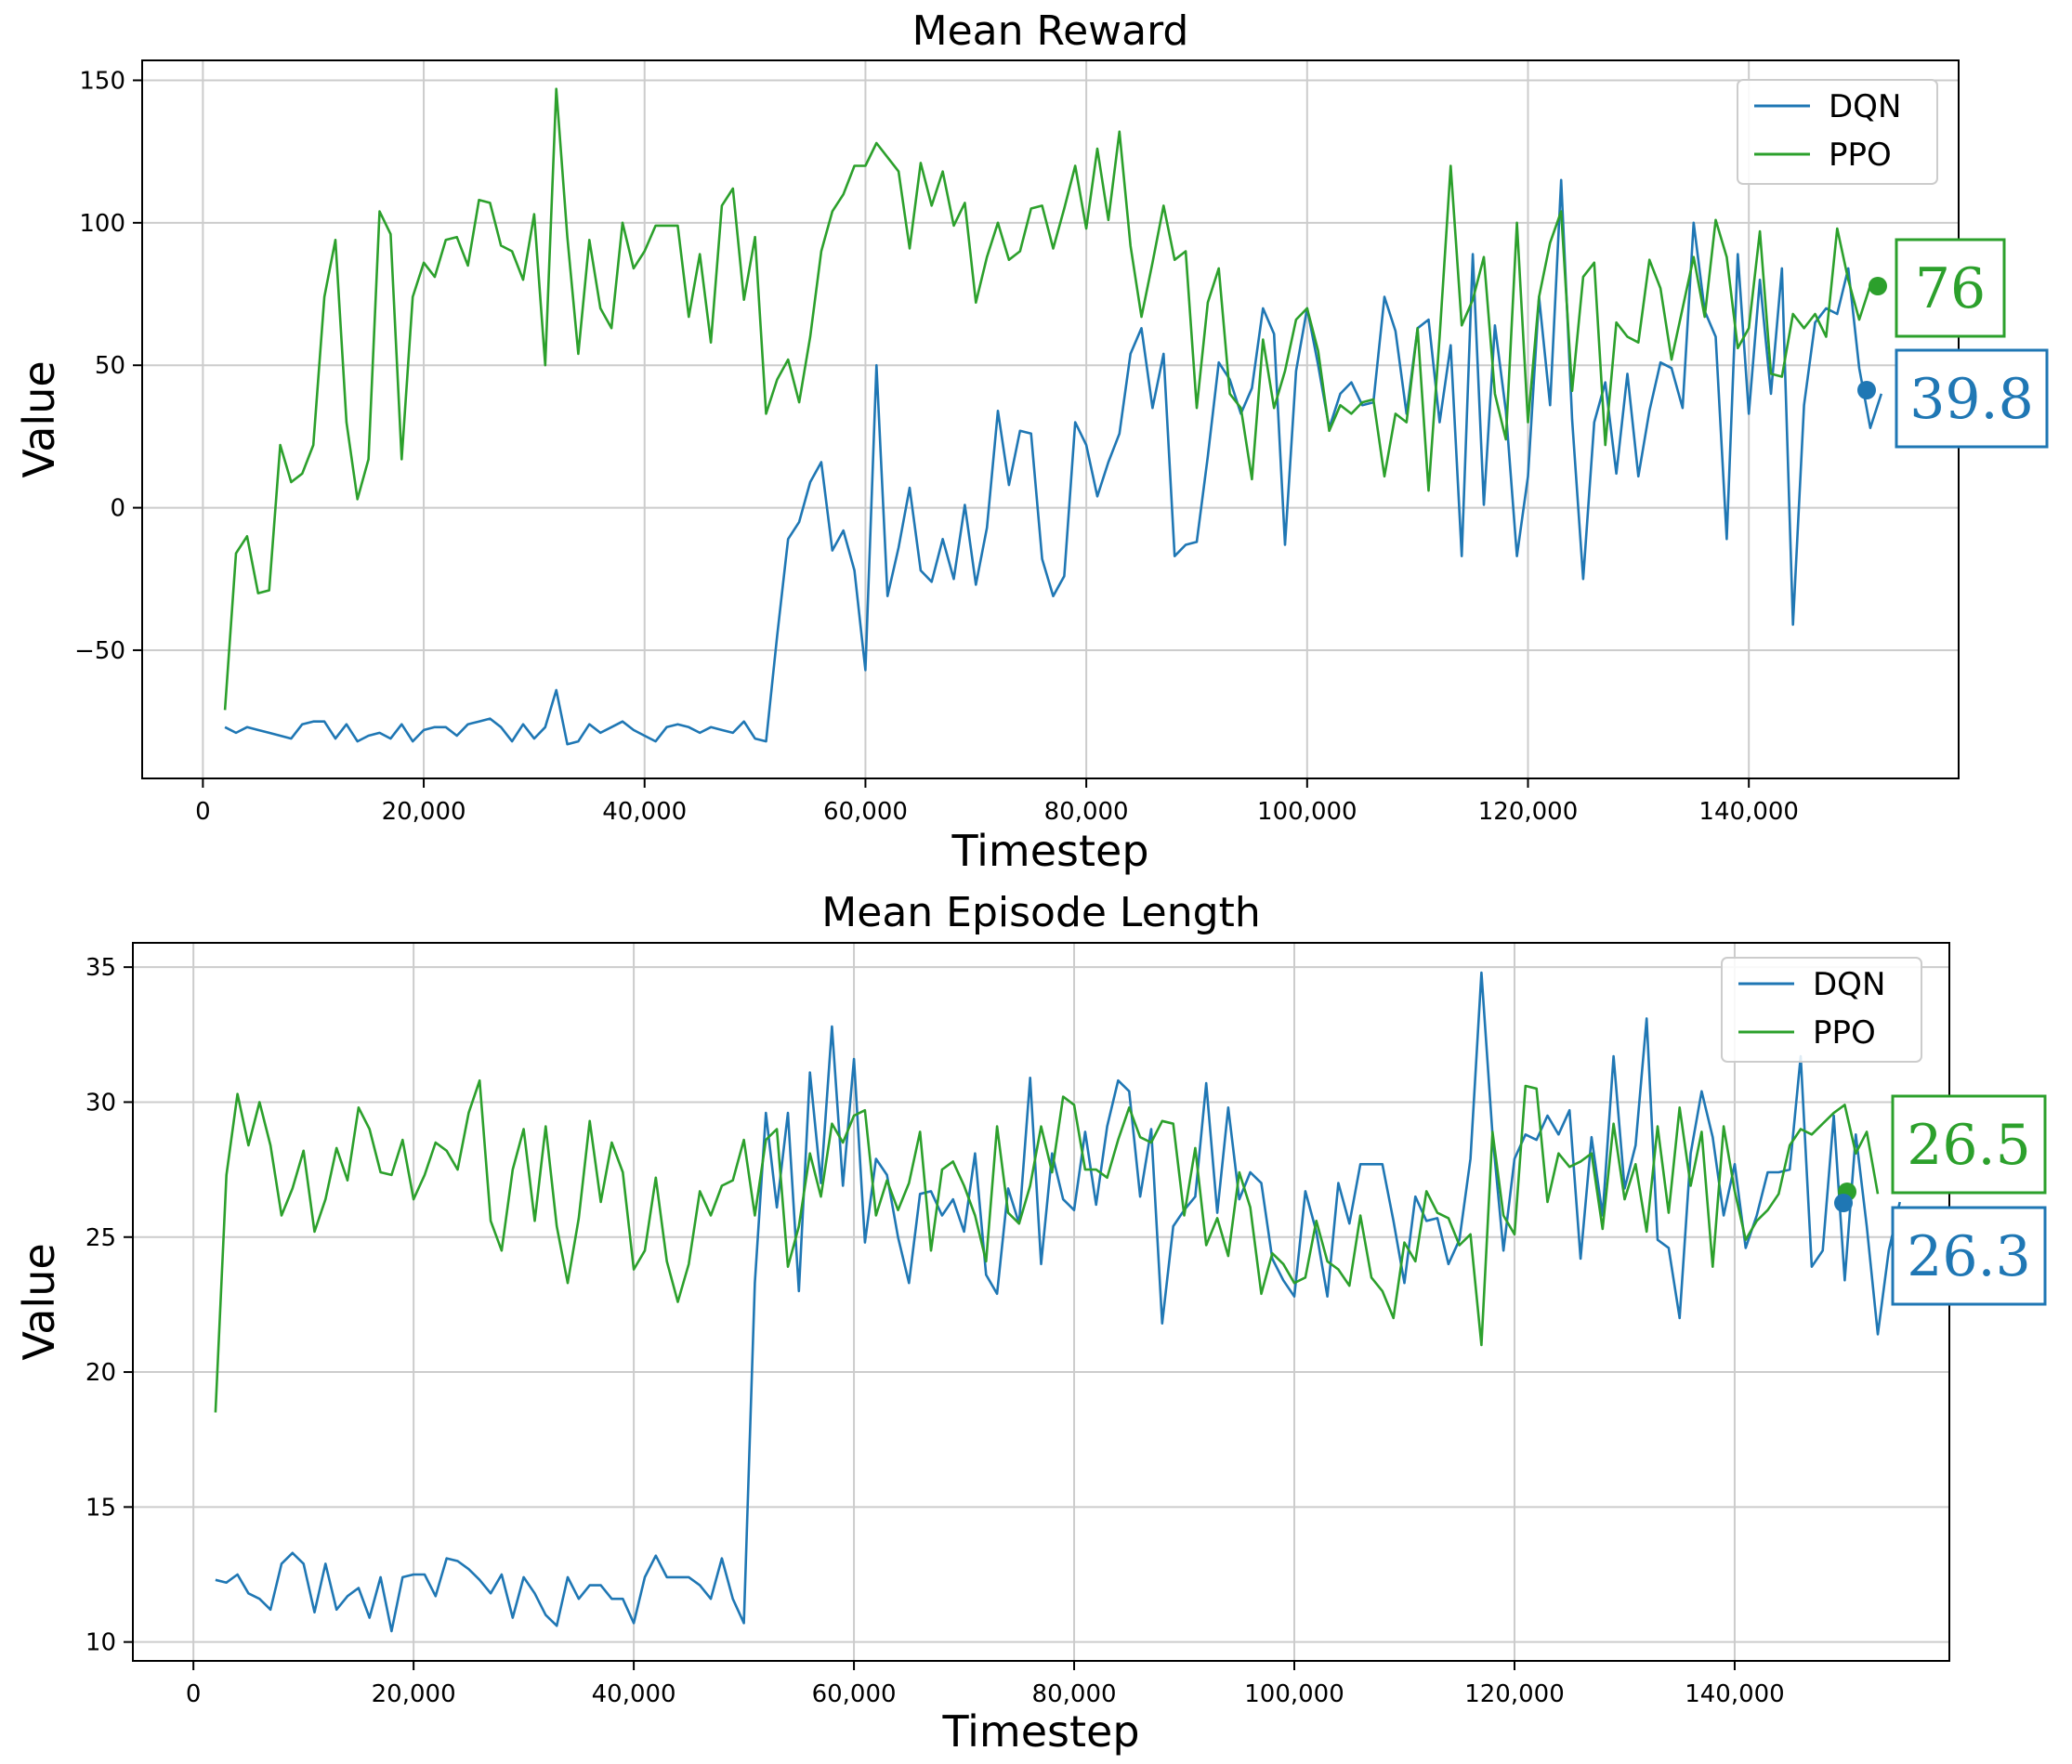  Describe the element at coordinates (100, 1643) in the screenshot. I see `y-tick-label: 10` at that location.